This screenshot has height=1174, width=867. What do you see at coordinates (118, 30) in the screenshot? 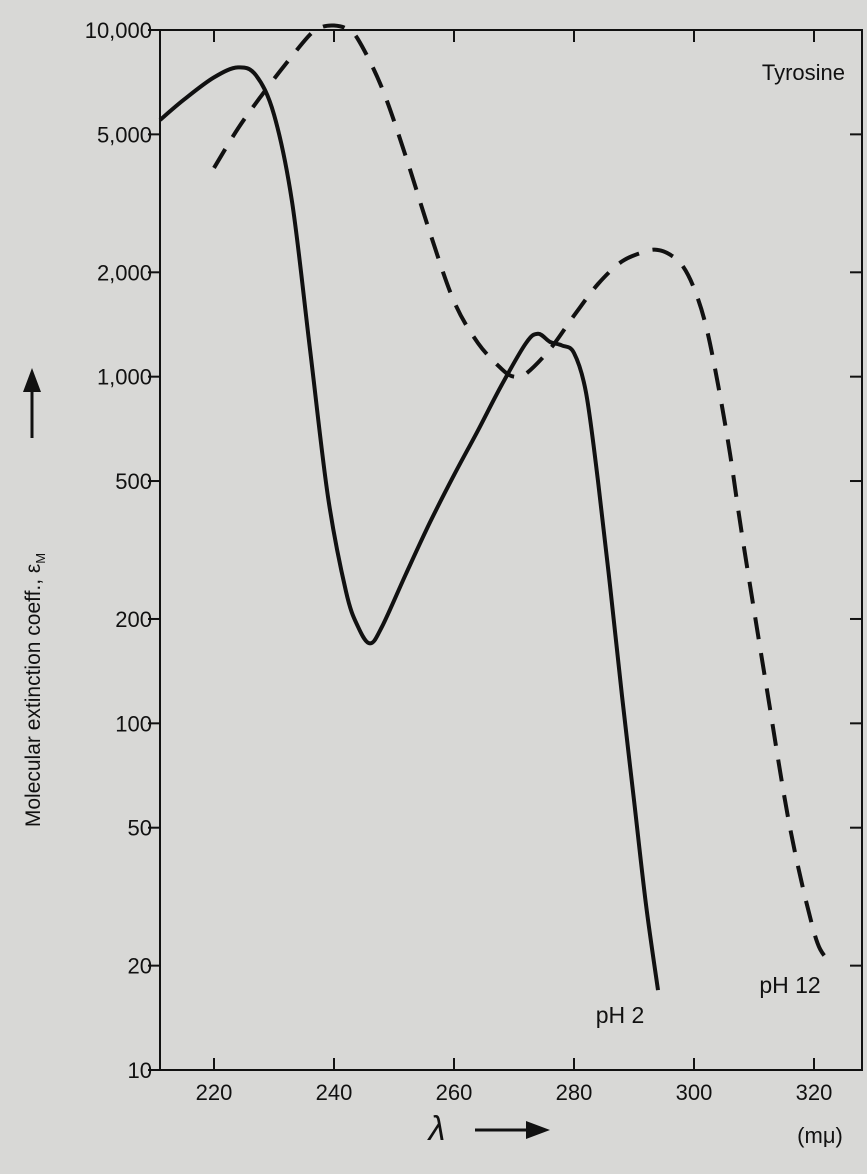
I see `y-tick-label: 10,000` at bounding box center [118, 30].